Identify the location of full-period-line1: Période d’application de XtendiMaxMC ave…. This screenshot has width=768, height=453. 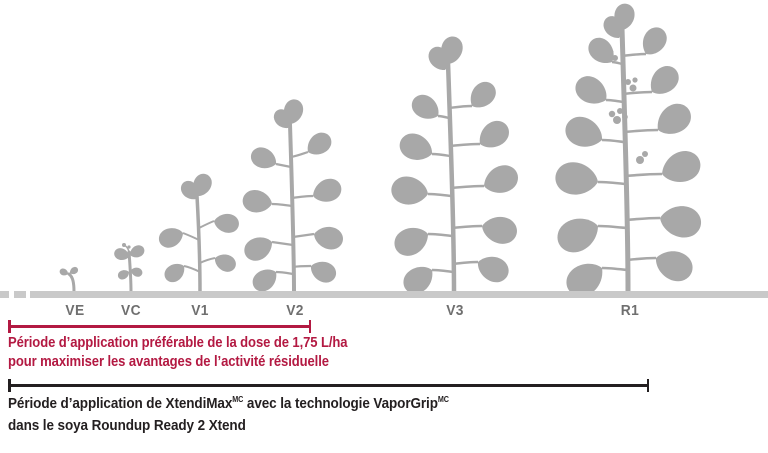
(228, 404).